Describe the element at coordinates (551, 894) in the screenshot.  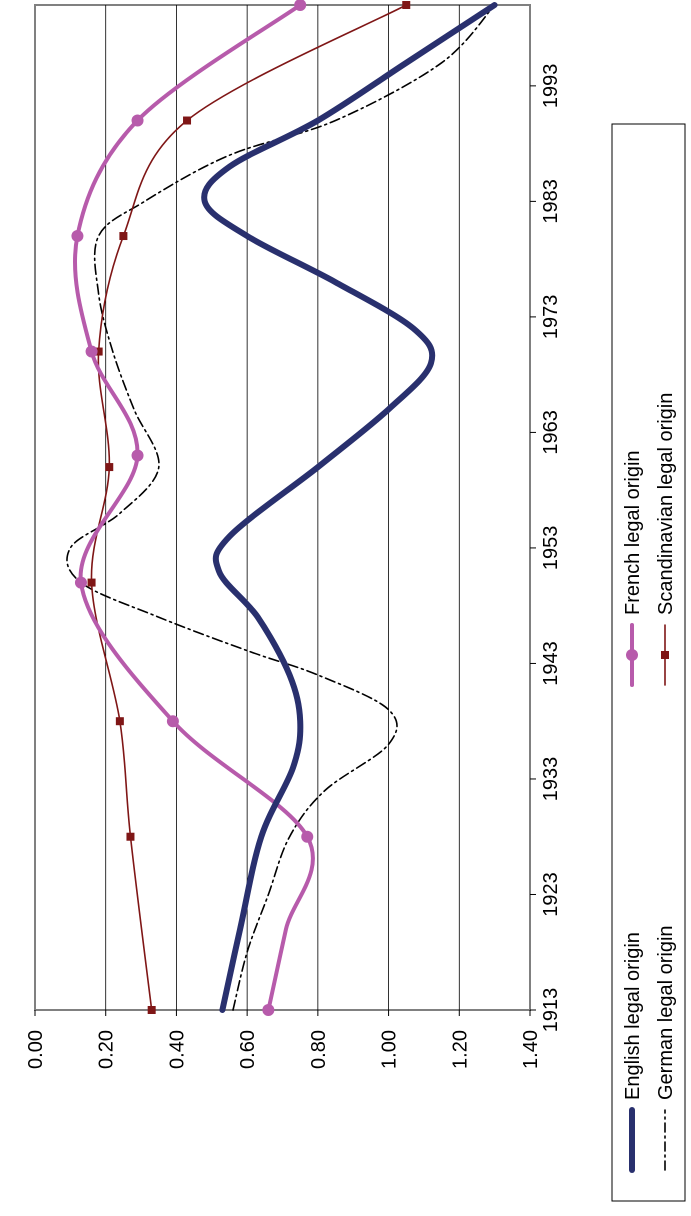
I see `x-tick-label: 1923` at that location.